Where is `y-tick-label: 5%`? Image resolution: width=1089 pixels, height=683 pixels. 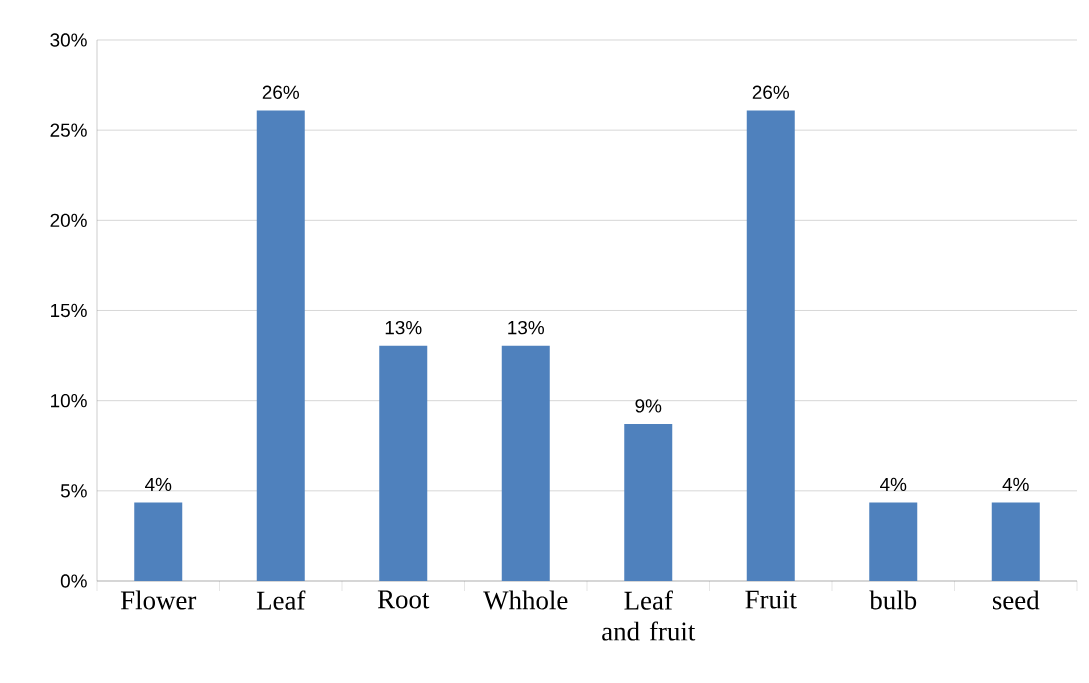 y-tick-label: 5% is located at coordinates (73, 491).